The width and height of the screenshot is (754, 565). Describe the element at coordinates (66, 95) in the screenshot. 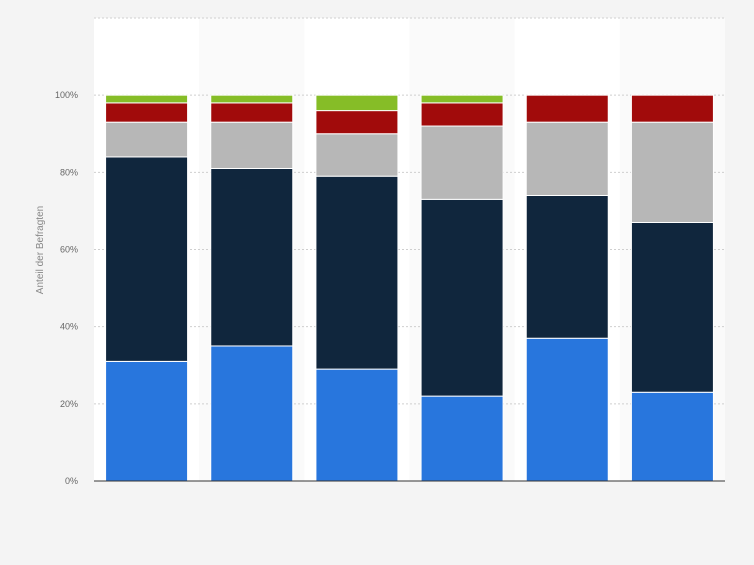

I see `y-tick-label: 100%` at that location.